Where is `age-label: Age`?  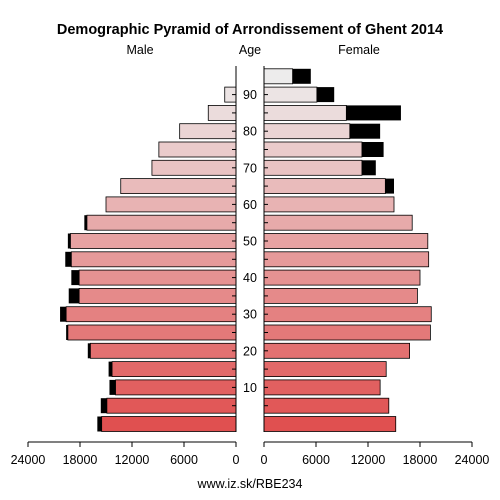 age-label: Age is located at coordinates (250, 50).